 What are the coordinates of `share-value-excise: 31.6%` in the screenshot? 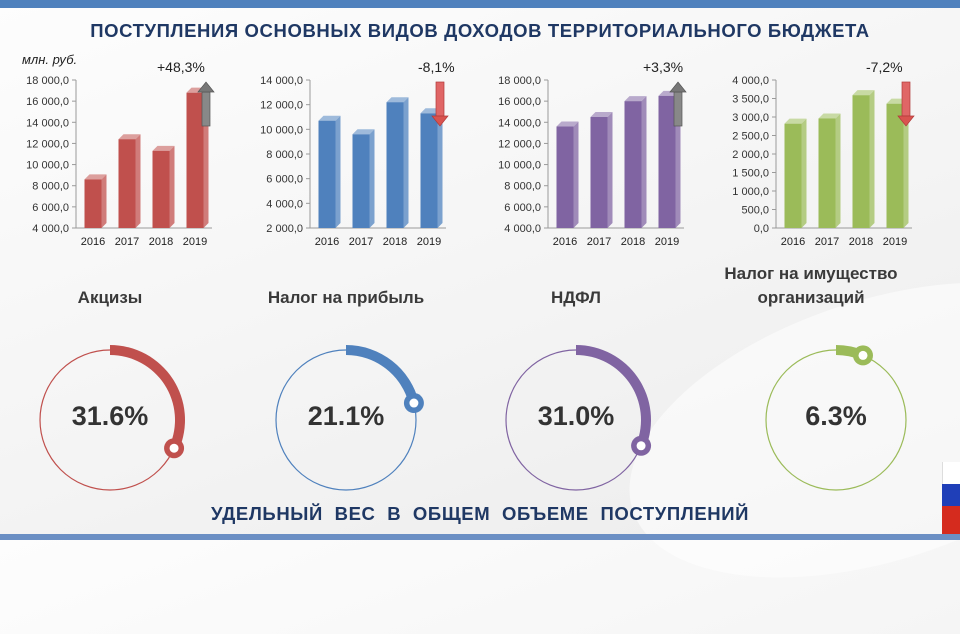 It's located at (110, 416).